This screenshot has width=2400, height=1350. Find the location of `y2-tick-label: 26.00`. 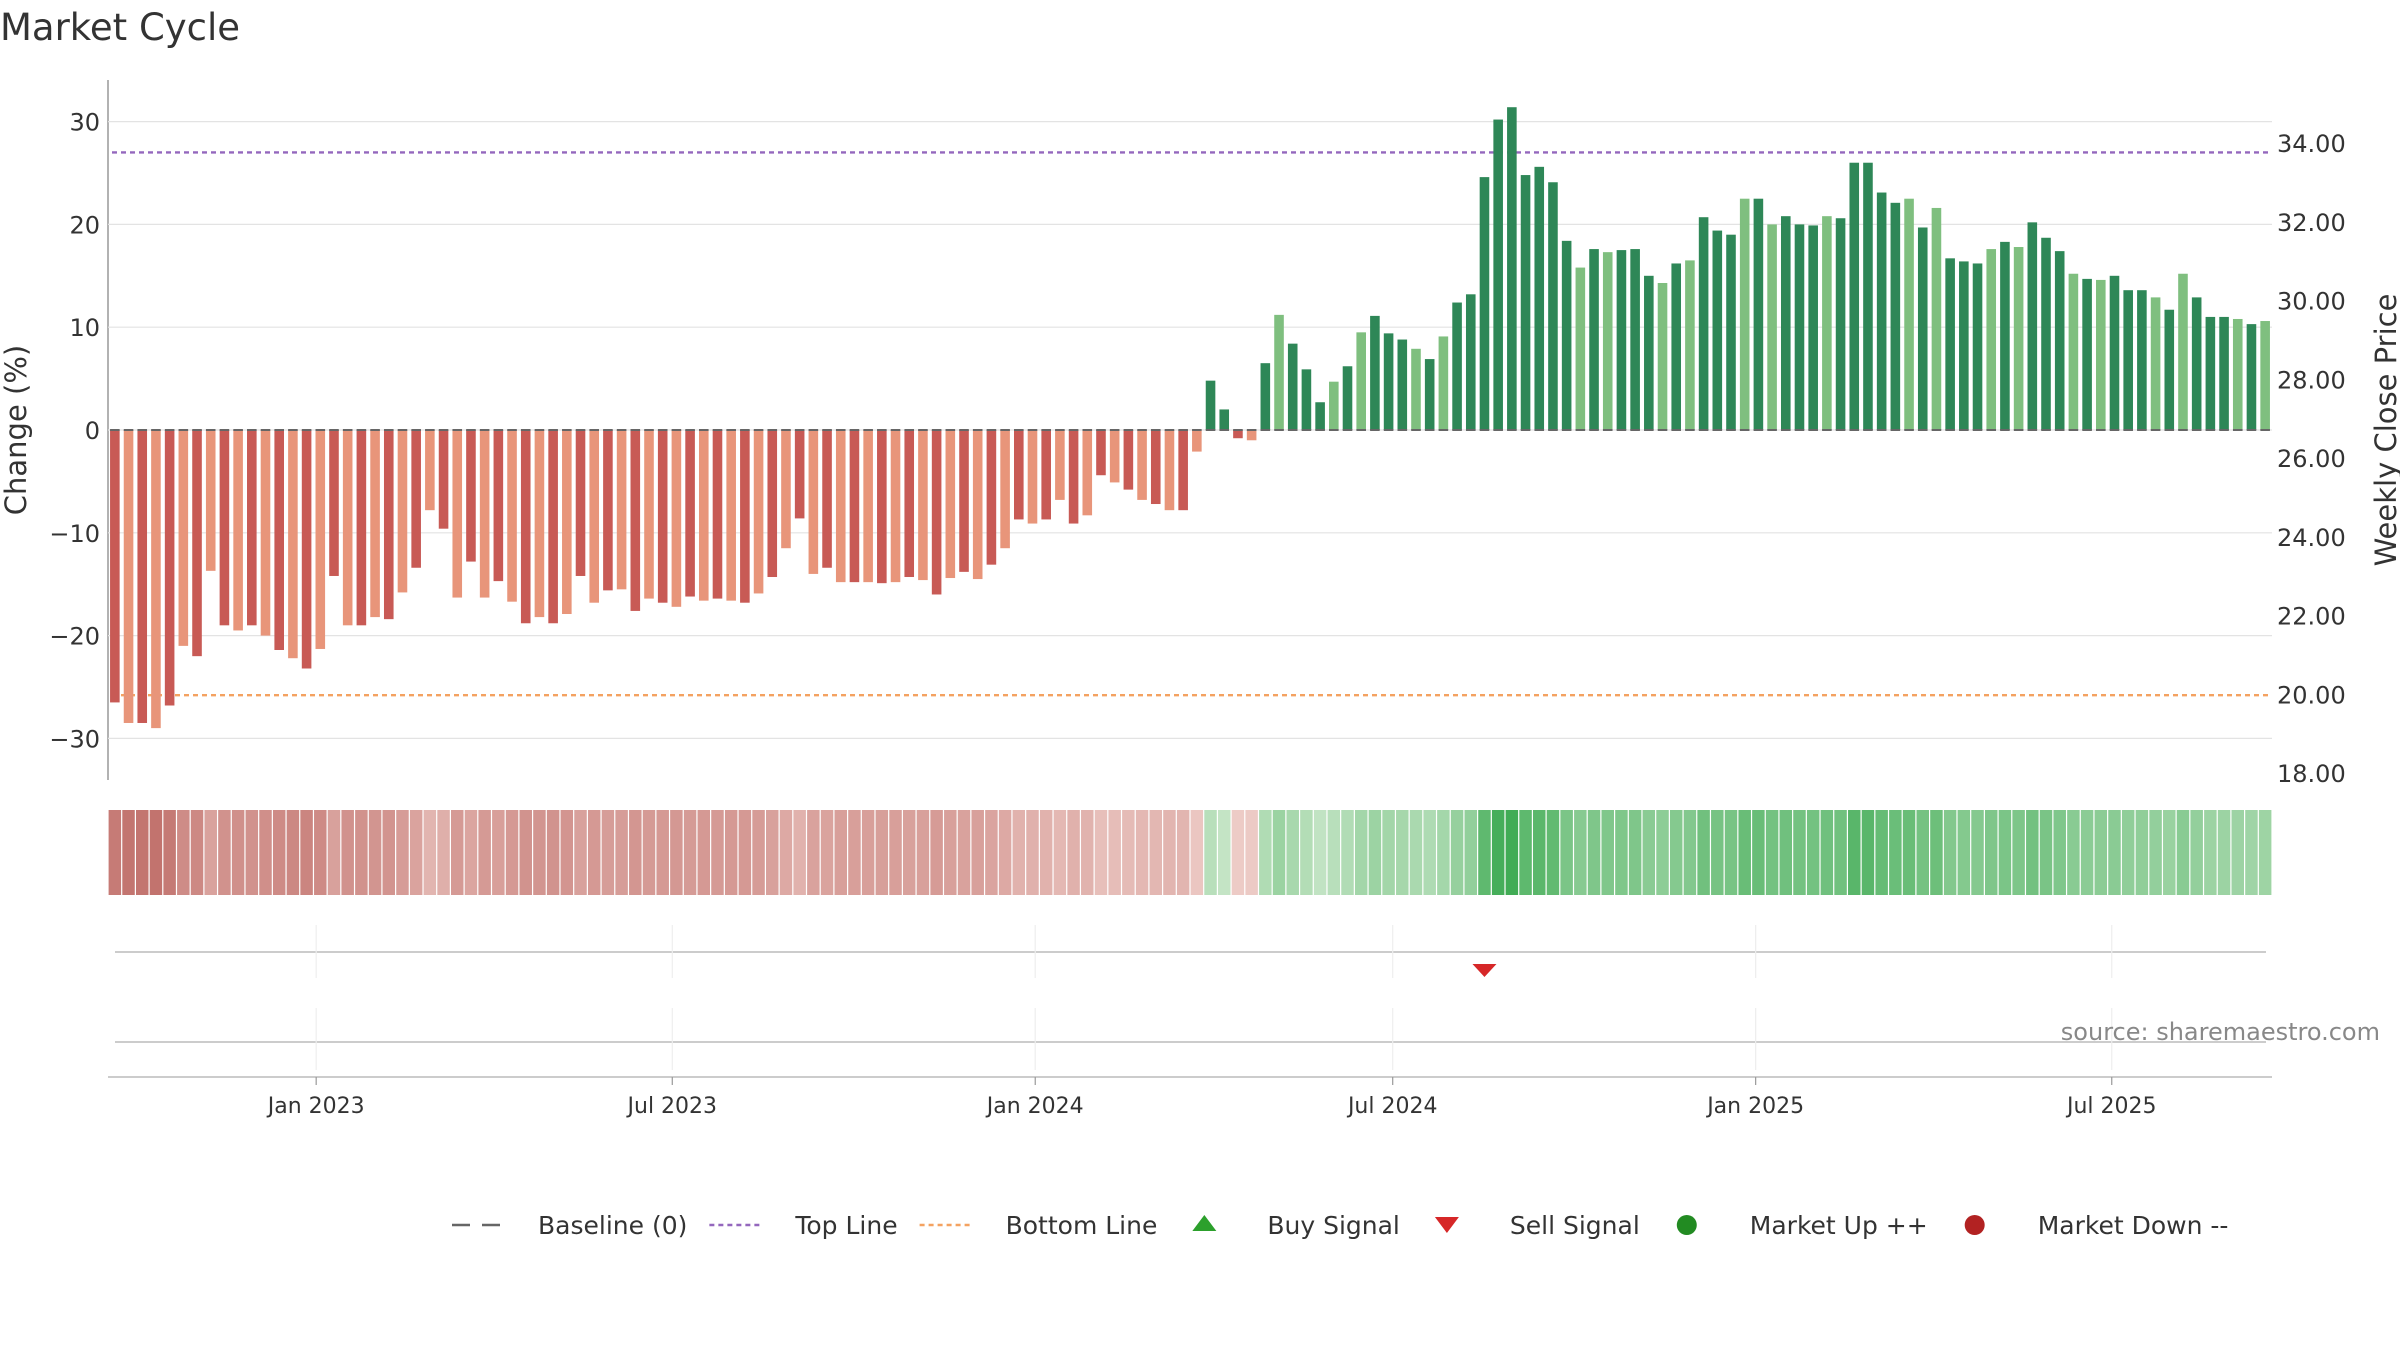

y2-tick-label: 26.00 is located at coordinates (2311, 459).